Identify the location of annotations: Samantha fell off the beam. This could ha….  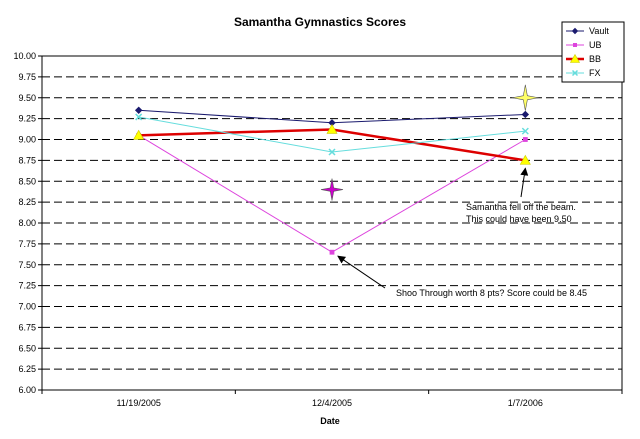
(462, 232).